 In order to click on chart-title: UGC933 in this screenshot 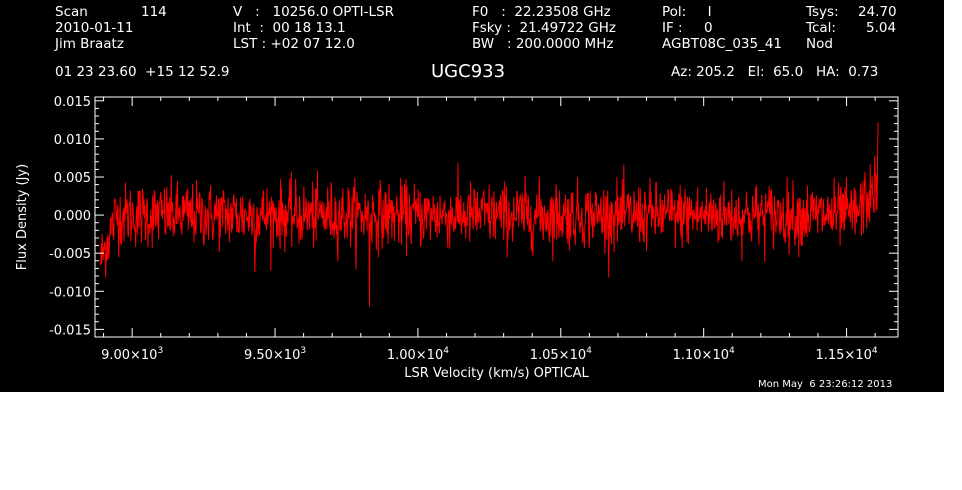, I will do `click(468, 71)`.